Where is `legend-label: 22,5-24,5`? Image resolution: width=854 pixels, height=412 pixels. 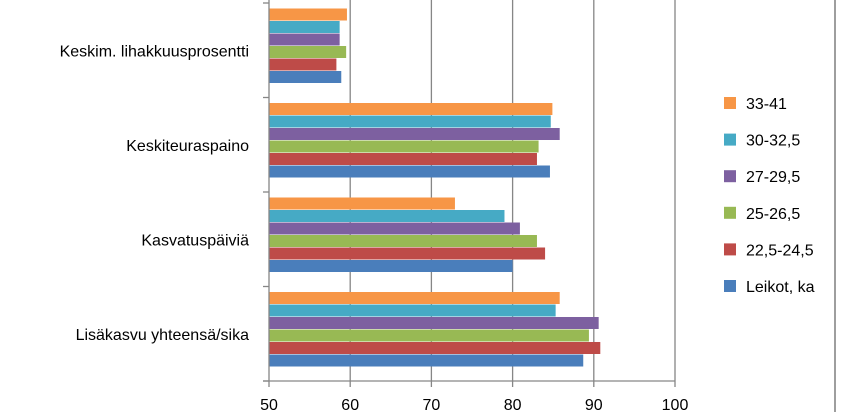
legend-label: 22,5-24,5 is located at coordinates (780, 250).